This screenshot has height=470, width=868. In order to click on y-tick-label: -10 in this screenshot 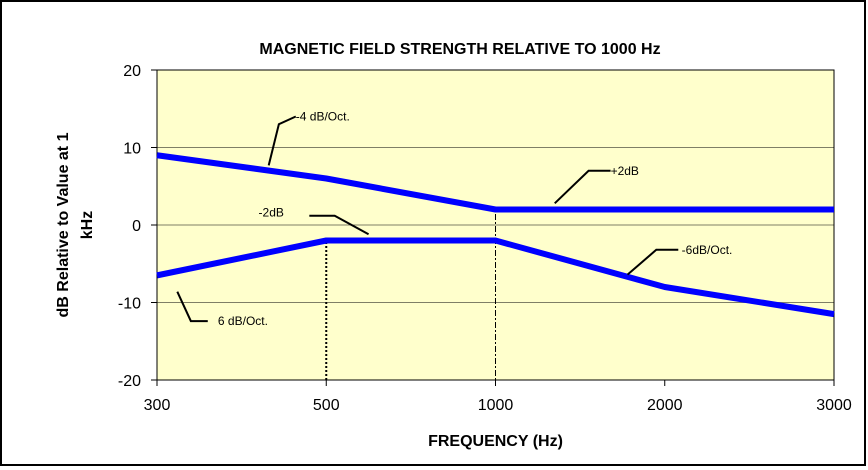, I will do `click(129, 304)`.